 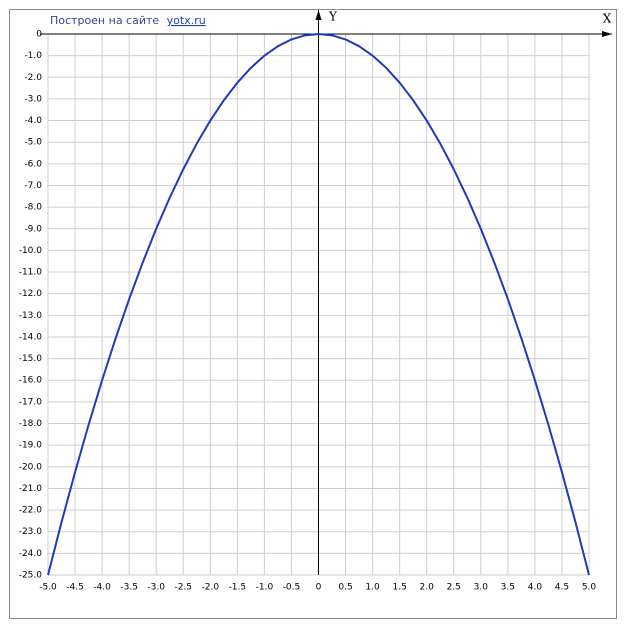 I want to click on y-tick-label: -11.0, so click(x=31, y=273).